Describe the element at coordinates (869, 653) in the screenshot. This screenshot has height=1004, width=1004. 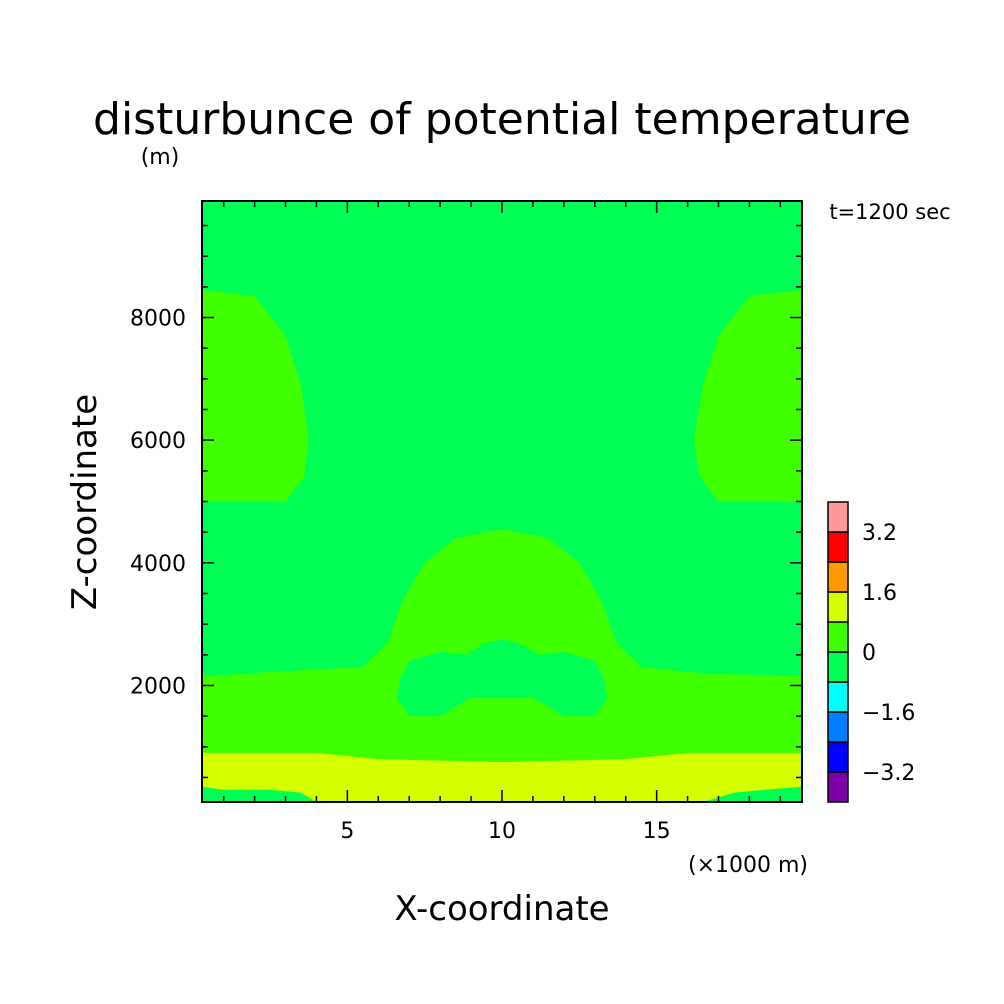
I see `colorbar-label: 0` at that location.